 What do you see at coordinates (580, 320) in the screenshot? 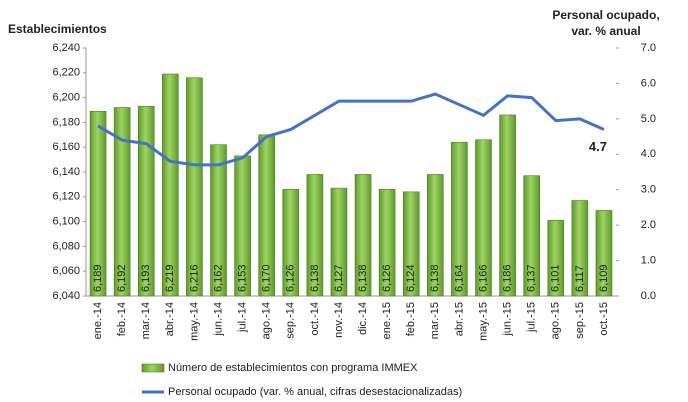
I see `x-tick-label: sep.-15` at bounding box center [580, 320].